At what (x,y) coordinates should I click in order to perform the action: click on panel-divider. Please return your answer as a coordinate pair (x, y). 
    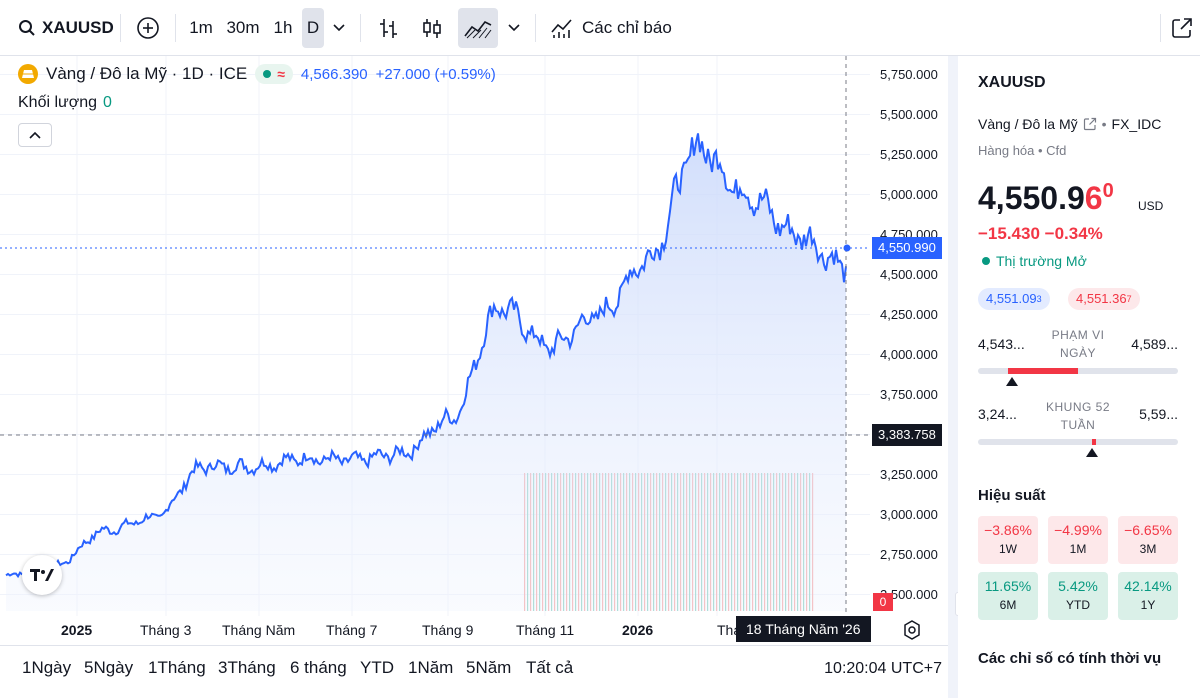
    Looking at the image, I should click on (953, 377).